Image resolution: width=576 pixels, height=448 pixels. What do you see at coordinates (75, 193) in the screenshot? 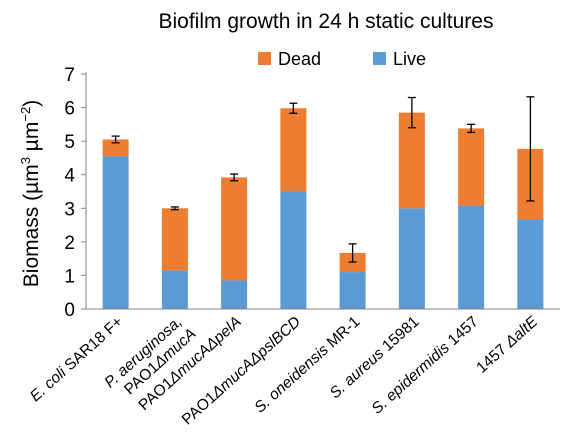
I see `y-axis: 0 1 2 3 4 5 6 7` at bounding box center [75, 193].